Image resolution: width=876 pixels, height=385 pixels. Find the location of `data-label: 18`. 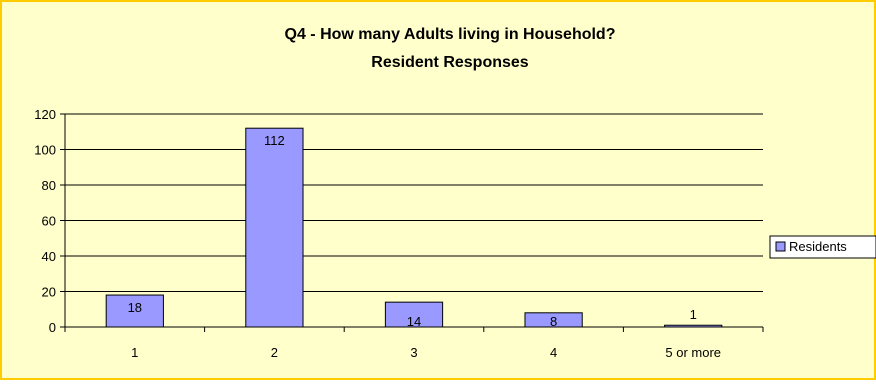

data-label: 18 is located at coordinates (135, 307).